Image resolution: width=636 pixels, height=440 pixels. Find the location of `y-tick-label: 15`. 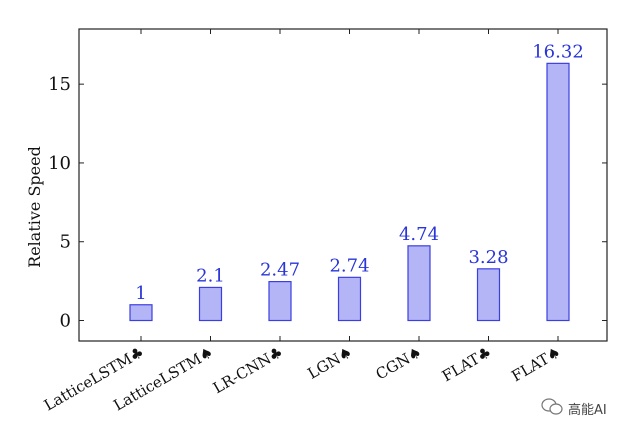

y-tick-label: 15 is located at coordinates (59, 84).